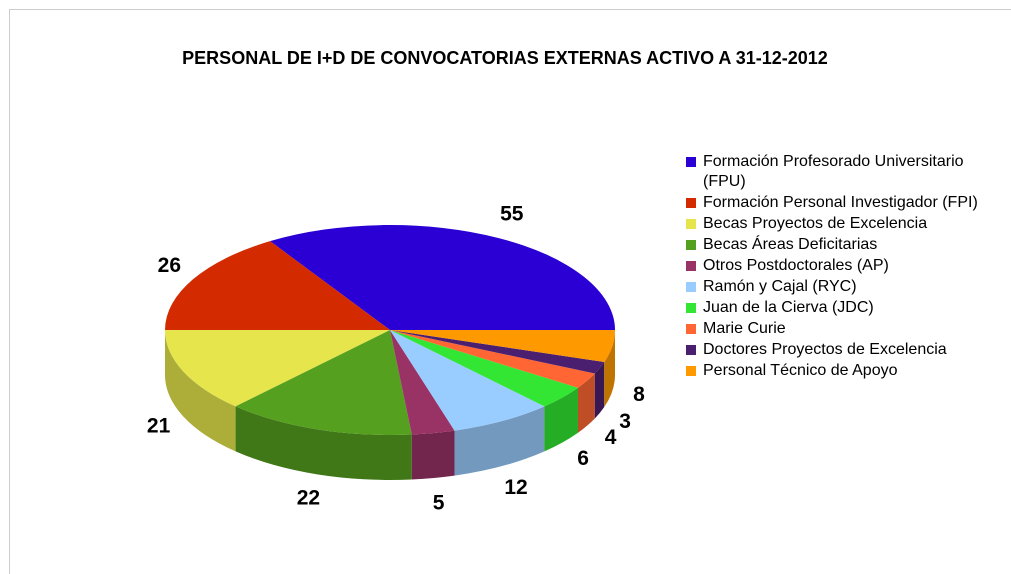 This screenshot has width=1011, height=574. What do you see at coordinates (439, 502) in the screenshot?
I see `data-label: 5` at bounding box center [439, 502].